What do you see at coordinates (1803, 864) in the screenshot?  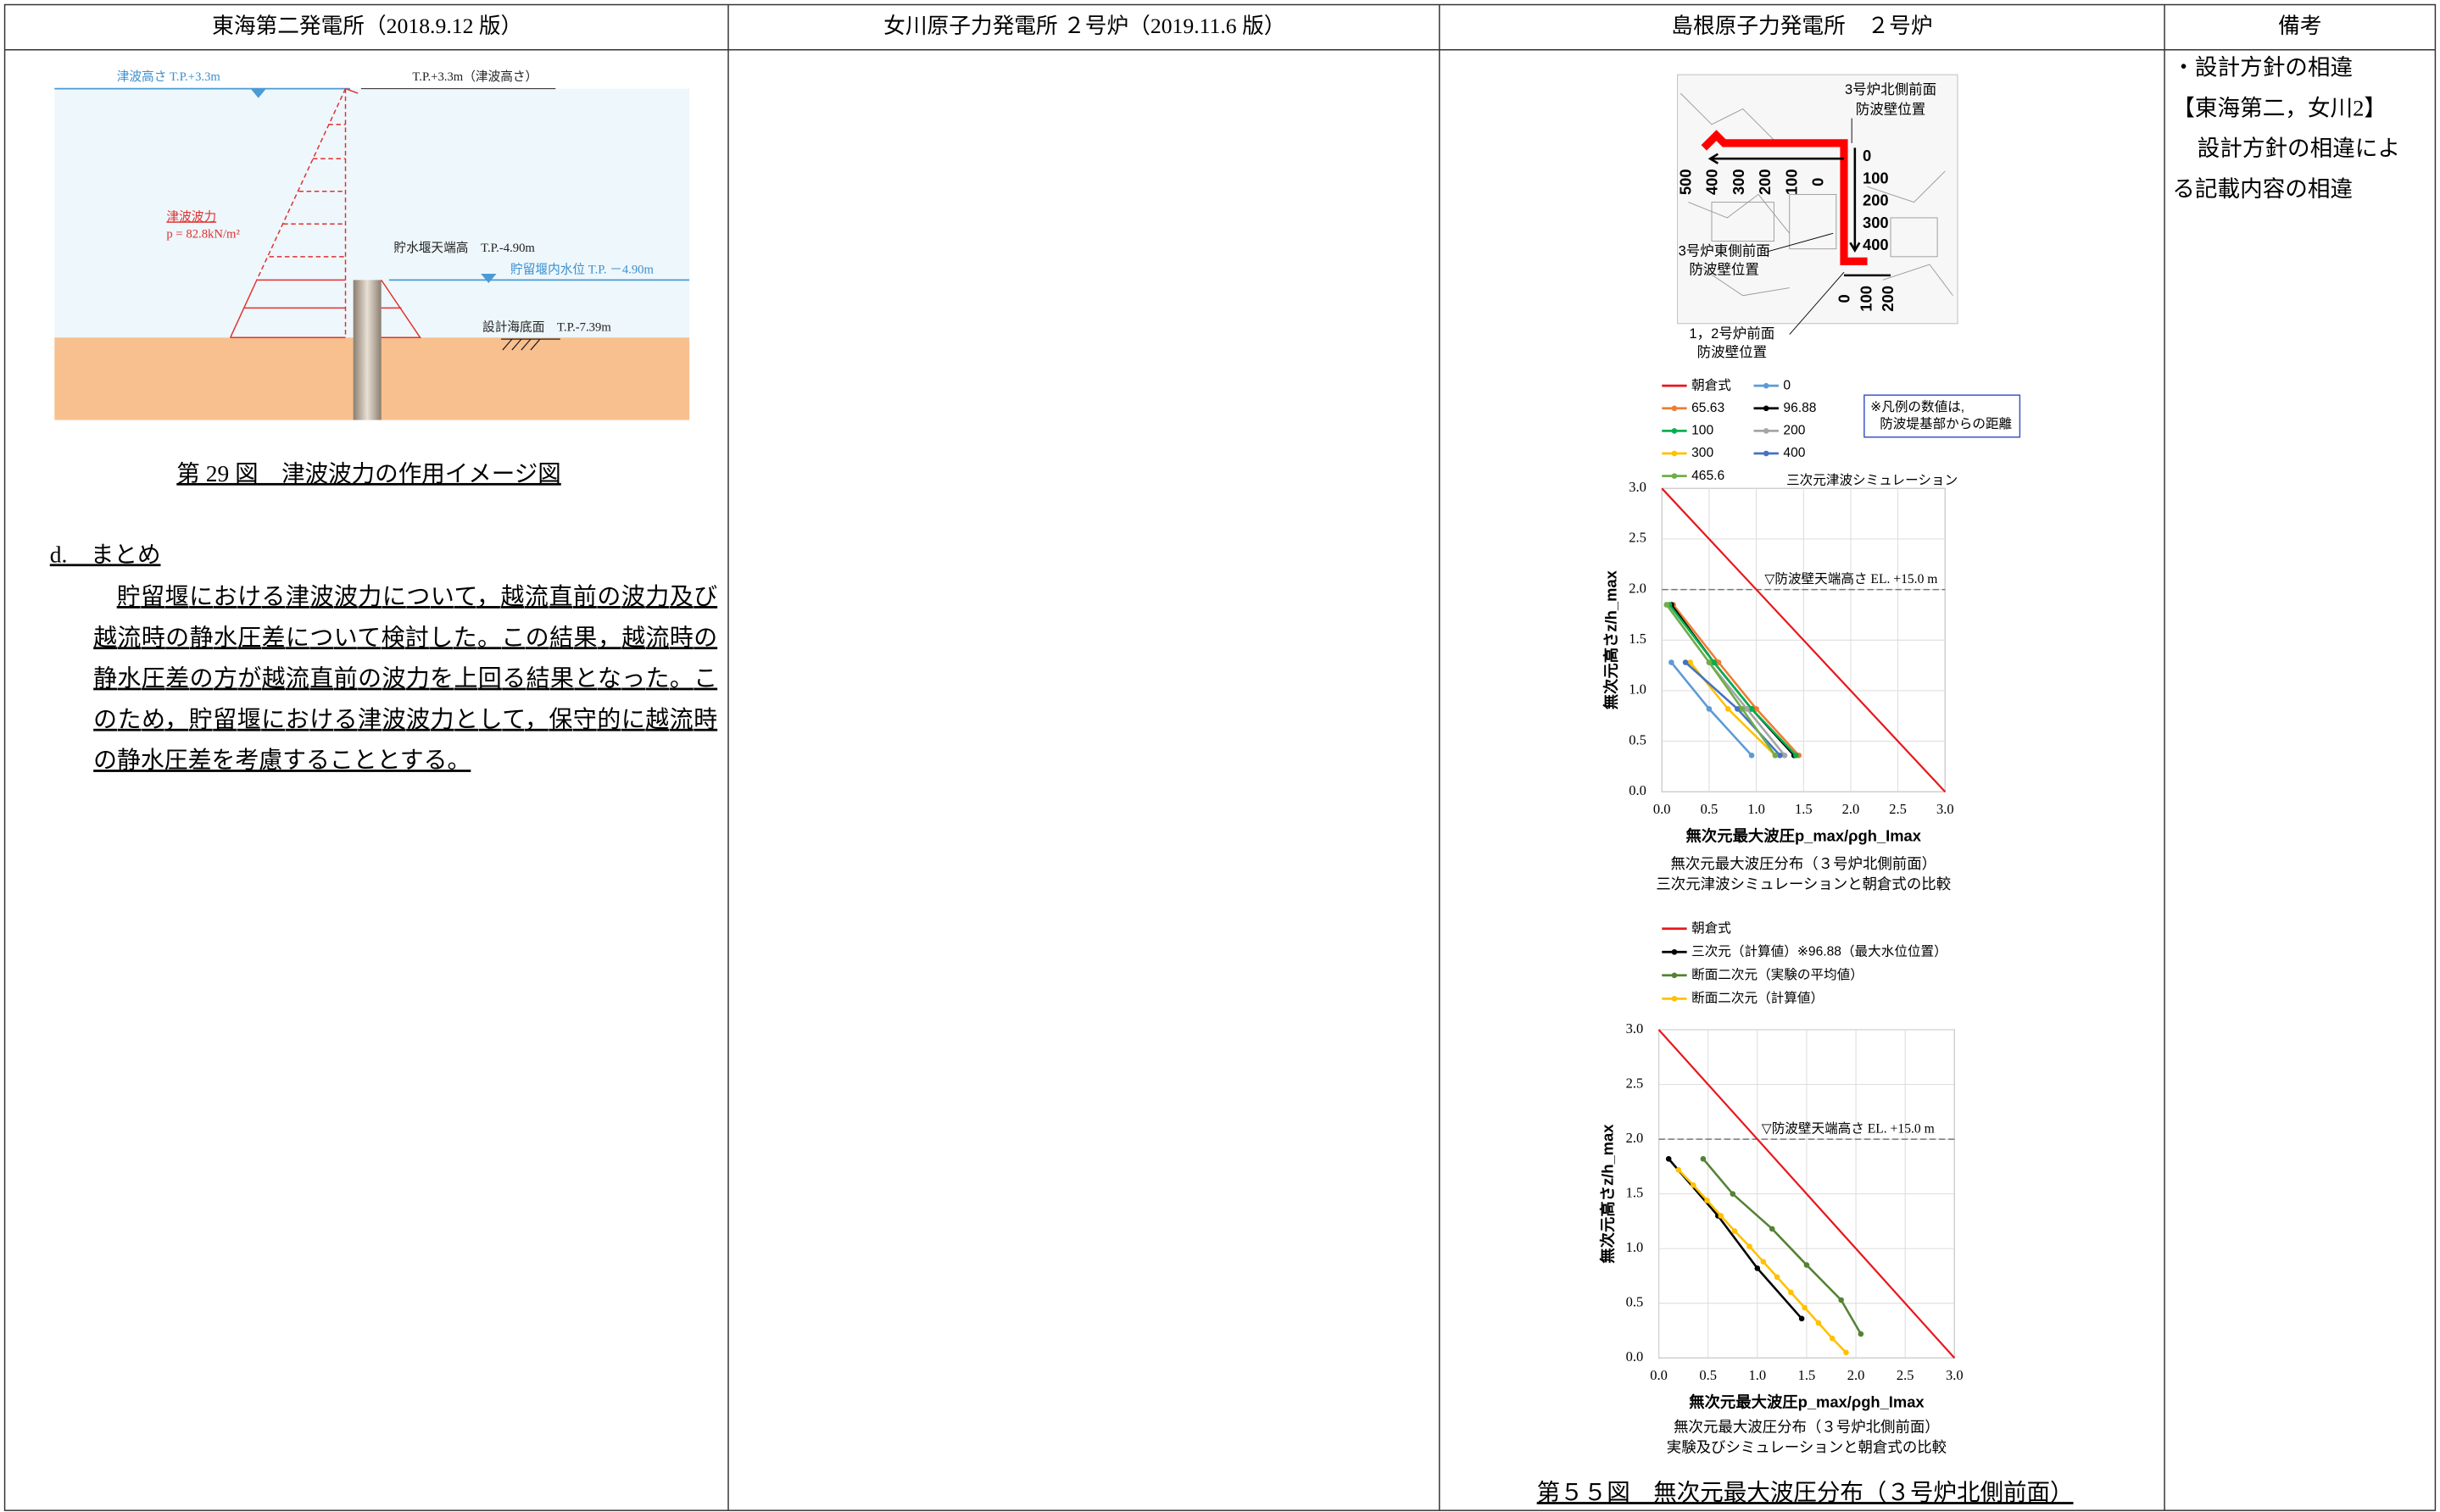 I see `chart-caption: 無次元最大波圧分布（３号炉北側前面）` at bounding box center [1803, 864].